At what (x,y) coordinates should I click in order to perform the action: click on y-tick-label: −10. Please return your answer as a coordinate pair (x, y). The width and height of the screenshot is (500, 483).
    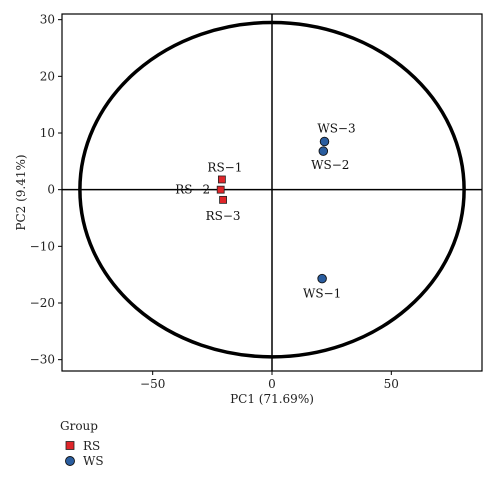
    Looking at the image, I should click on (42, 246).